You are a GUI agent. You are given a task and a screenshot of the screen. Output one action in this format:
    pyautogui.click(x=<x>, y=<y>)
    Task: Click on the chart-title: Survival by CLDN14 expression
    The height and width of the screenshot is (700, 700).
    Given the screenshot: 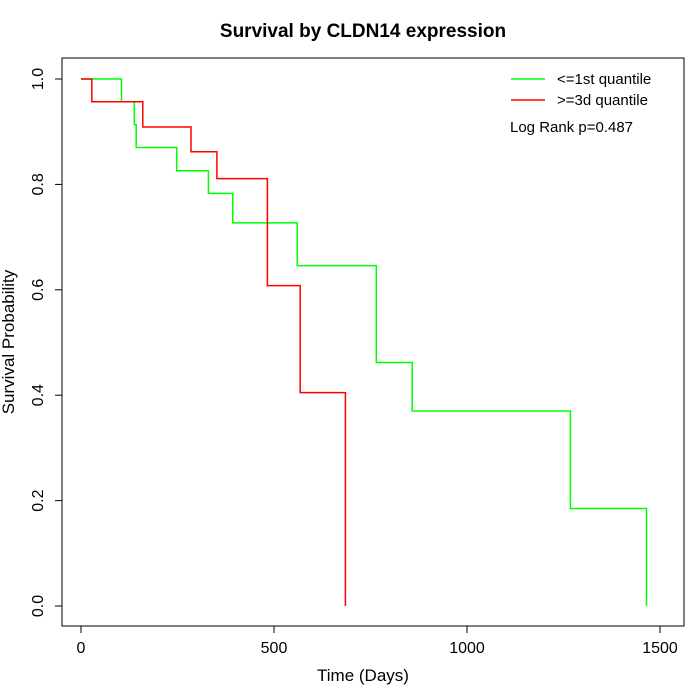 What is the action you would take?
    pyautogui.click(x=363, y=31)
    